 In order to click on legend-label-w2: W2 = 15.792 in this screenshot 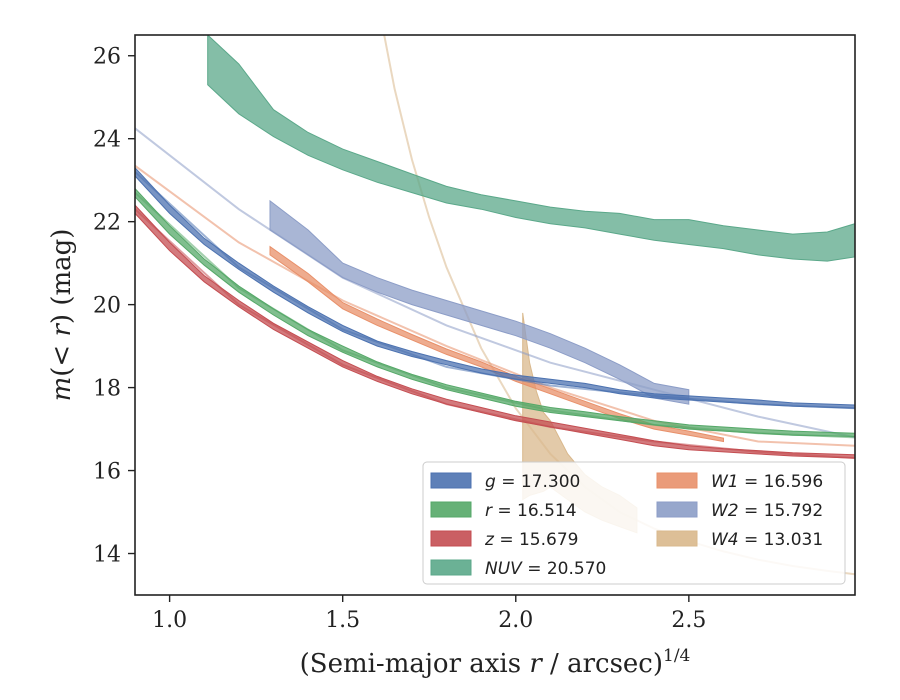, I will do `click(767, 511)`.